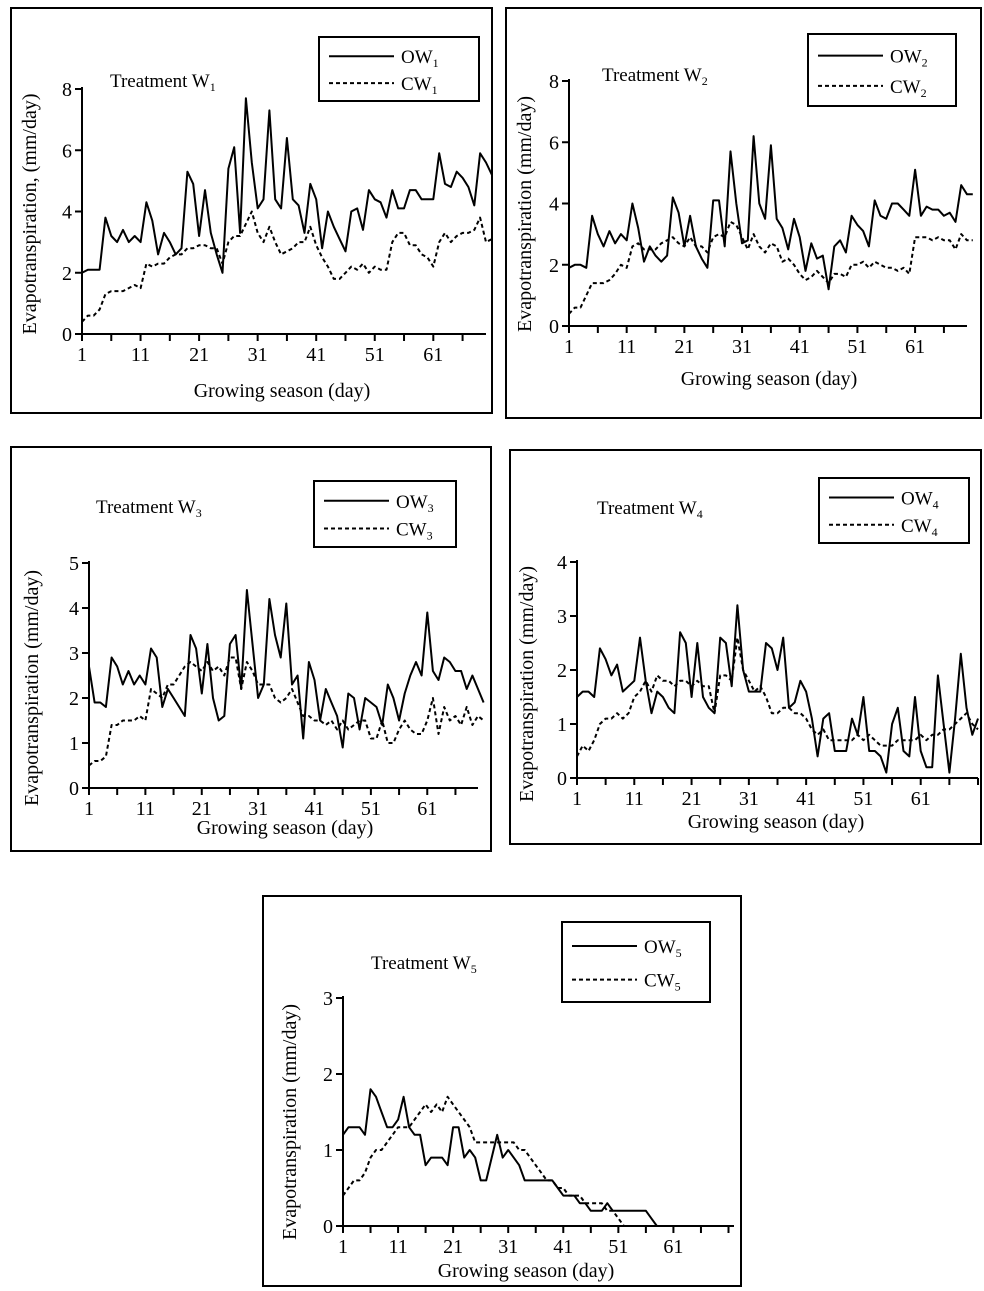 The height and width of the screenshot is (1291, 984). I want to click on legend-label: OW3, so click(415, 503).